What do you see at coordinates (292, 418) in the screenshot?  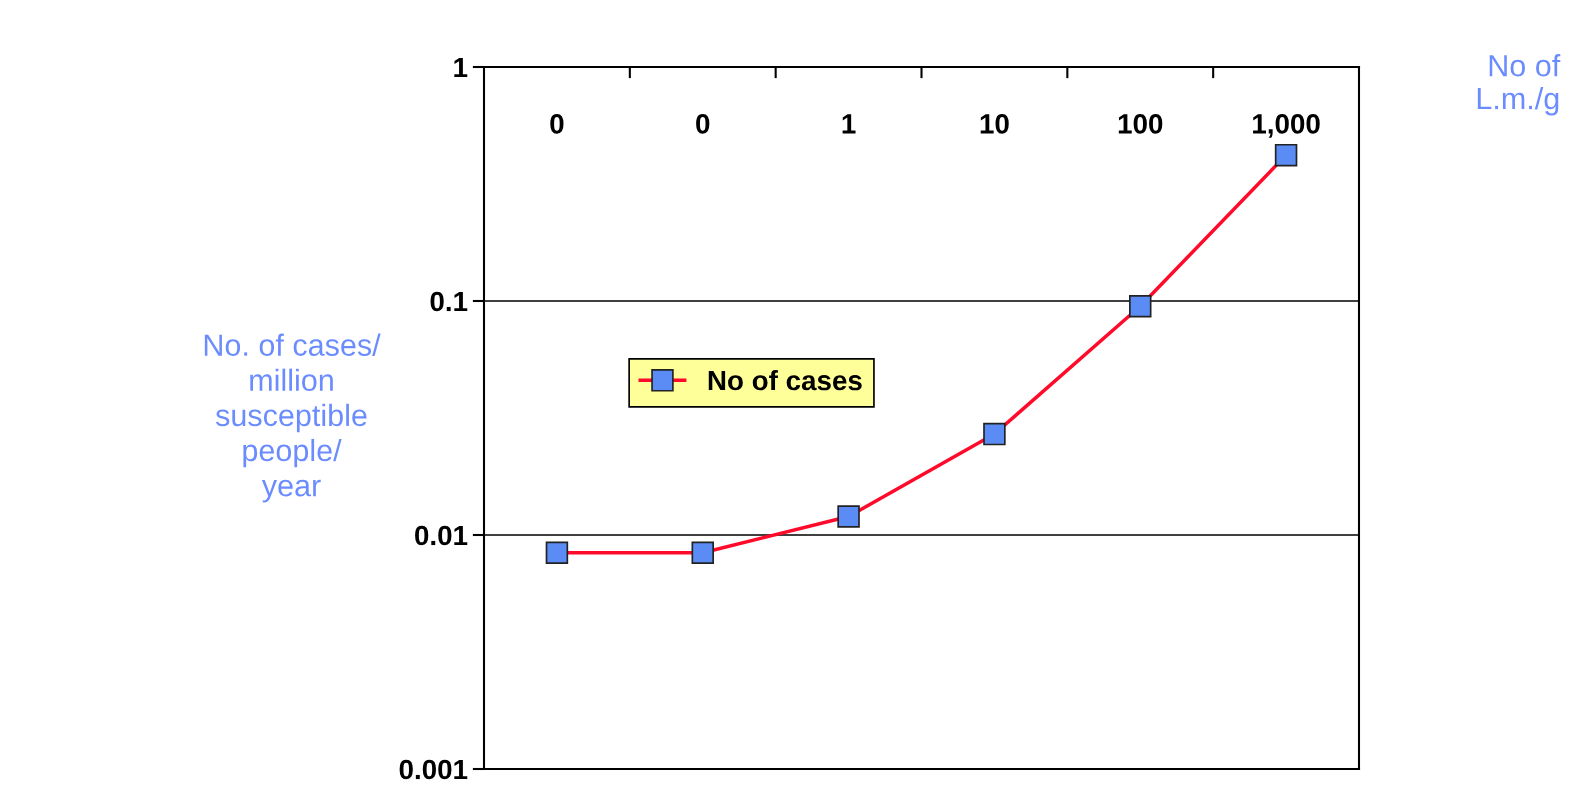 I see `y-axis-title: No. of cases/ million susceptible people/ year` at bounding box center [292, 418].